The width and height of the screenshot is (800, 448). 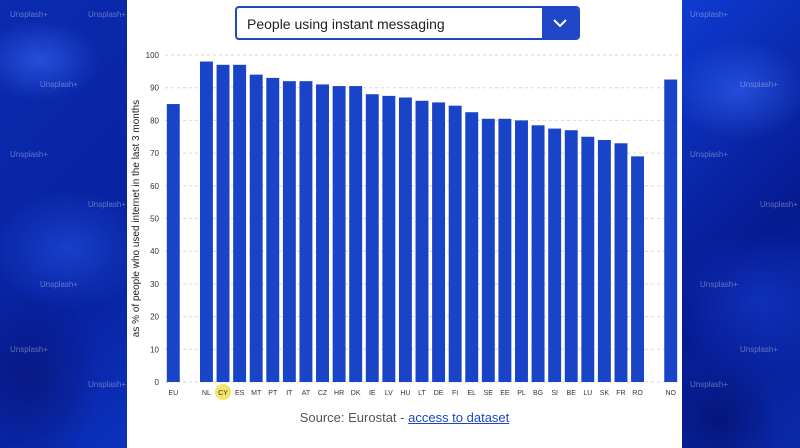 What do you see at coordinates (154, 284) in the screenshot?
I see `y-tick-label: 30` at bounding box center [154, 284].